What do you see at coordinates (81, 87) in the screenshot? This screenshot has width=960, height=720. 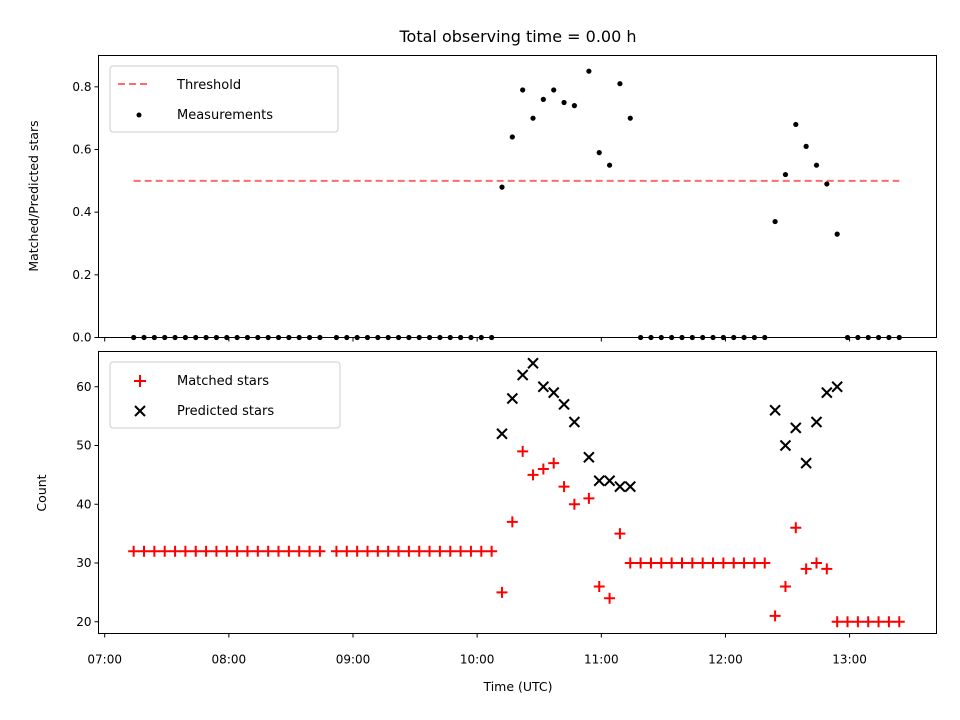 I see `top-y-tick-label: 0.8` at bounding box center [81, 87].